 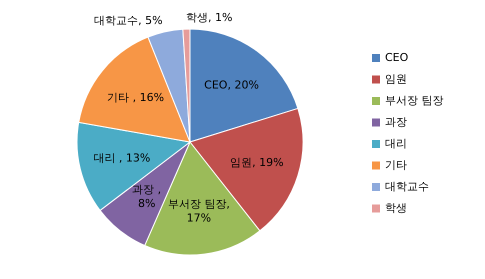 I want to click on legend-label: 부서장 팀장, so click(x=414, y=101).